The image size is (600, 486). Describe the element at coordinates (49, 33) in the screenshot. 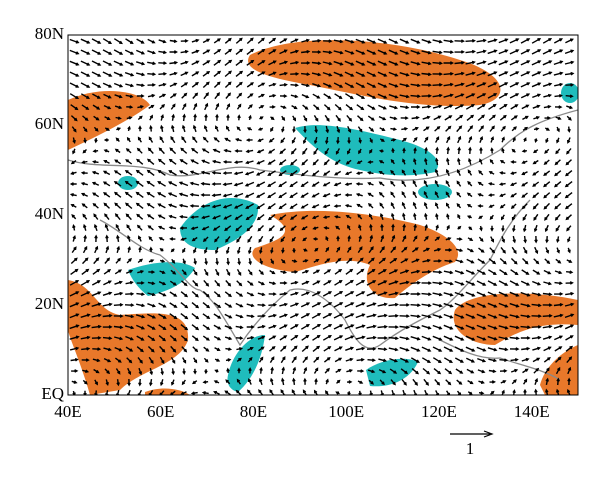

I see `y-tick-label: 80N` at that location.